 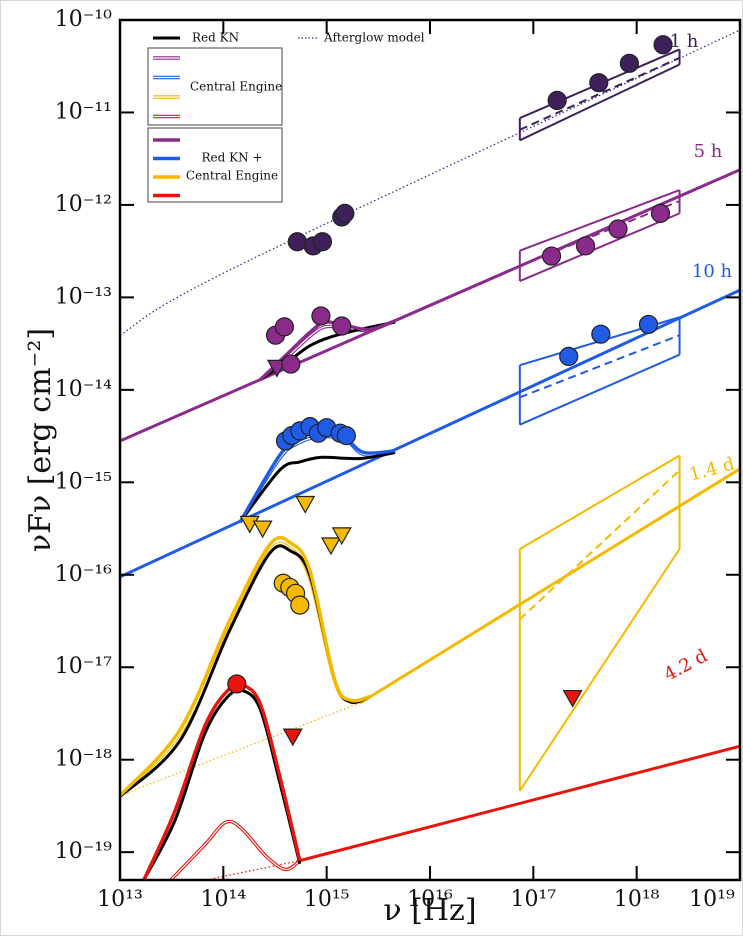 What do you see at coordinates (534, 899) in the screenshot?
I see `x-tick-label: 10¹⁷` at bounding box center [534, 899].